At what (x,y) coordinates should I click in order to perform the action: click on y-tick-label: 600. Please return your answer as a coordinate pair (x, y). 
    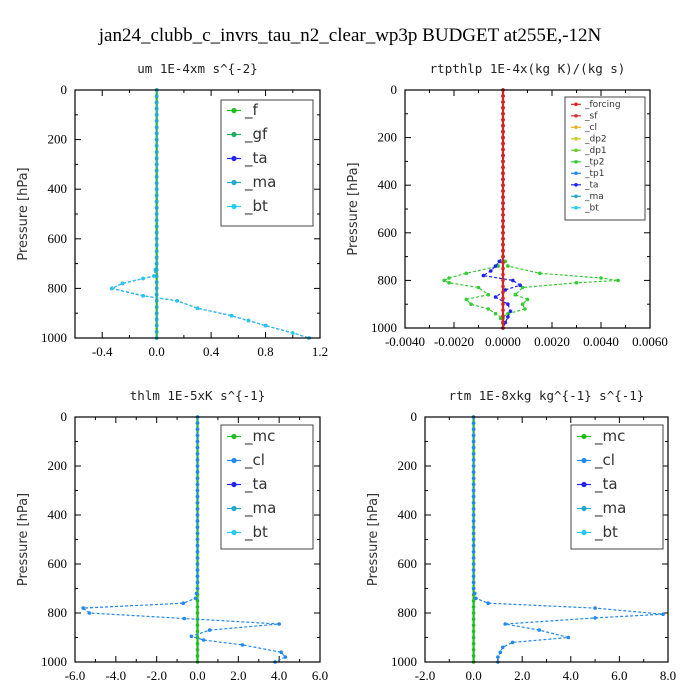
    Looking at the image, I should click on (408, 563).